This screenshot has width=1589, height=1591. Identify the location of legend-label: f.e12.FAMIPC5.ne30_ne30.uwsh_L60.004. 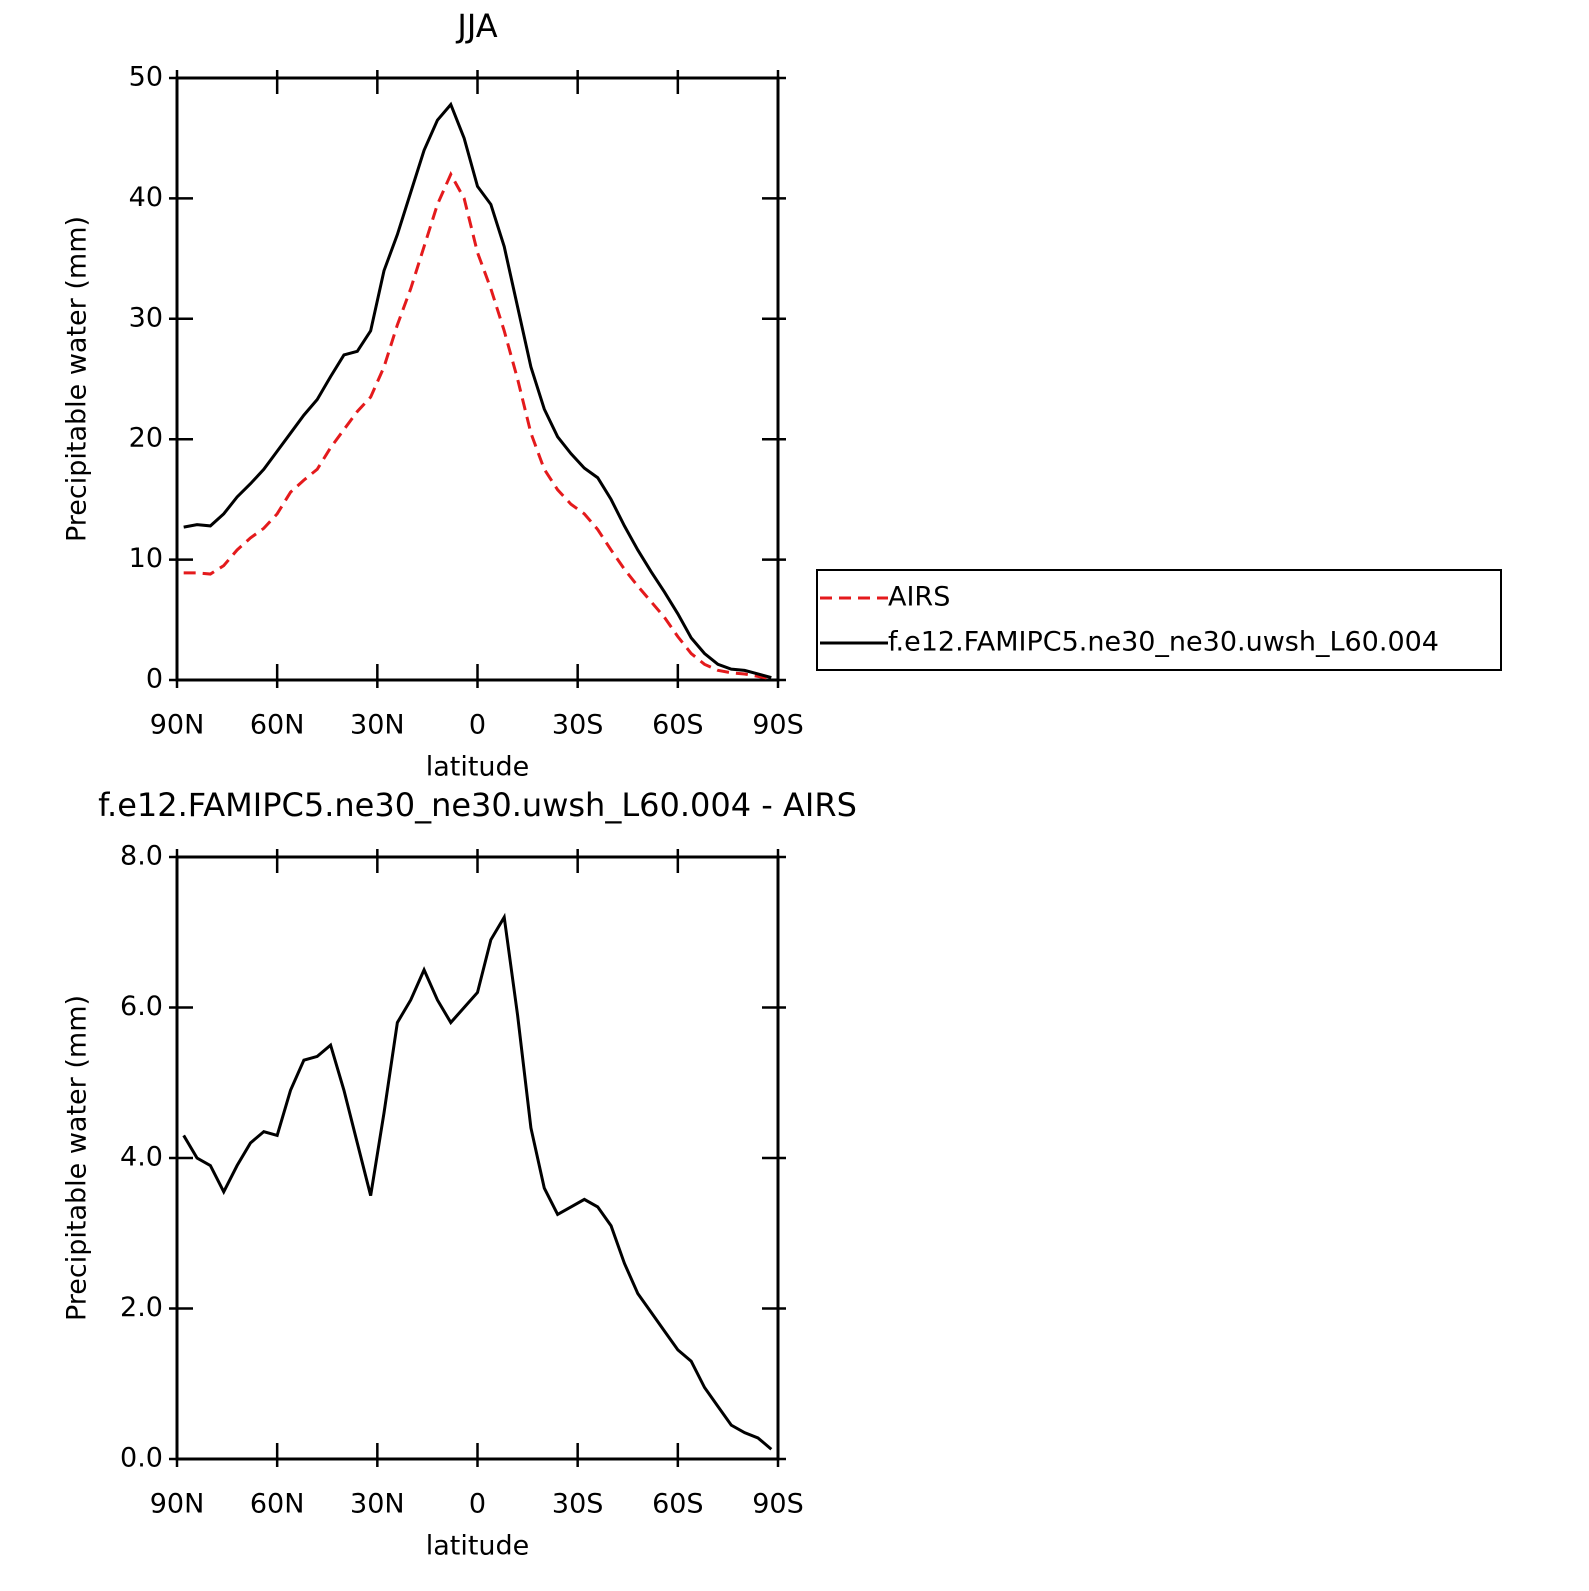
(1163, 642).